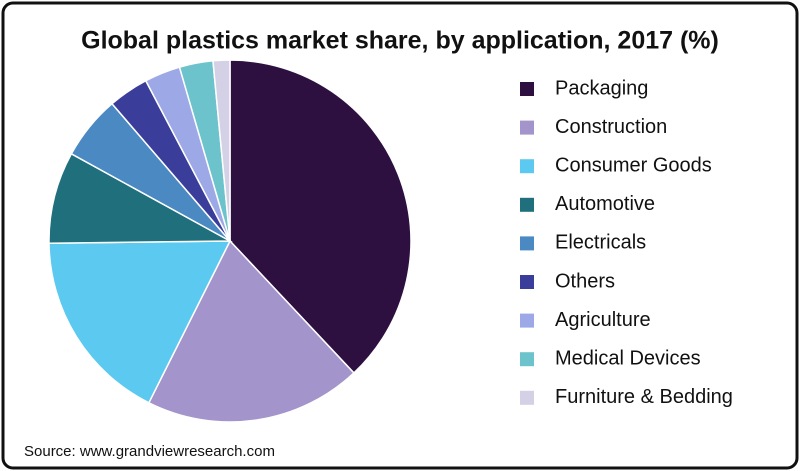 This screenshot has width=800, height=471. Describe the element at coordinates (149, 451) in the screenshot. I see `source-note: Source: www.grandviewresearch.com` at that location.